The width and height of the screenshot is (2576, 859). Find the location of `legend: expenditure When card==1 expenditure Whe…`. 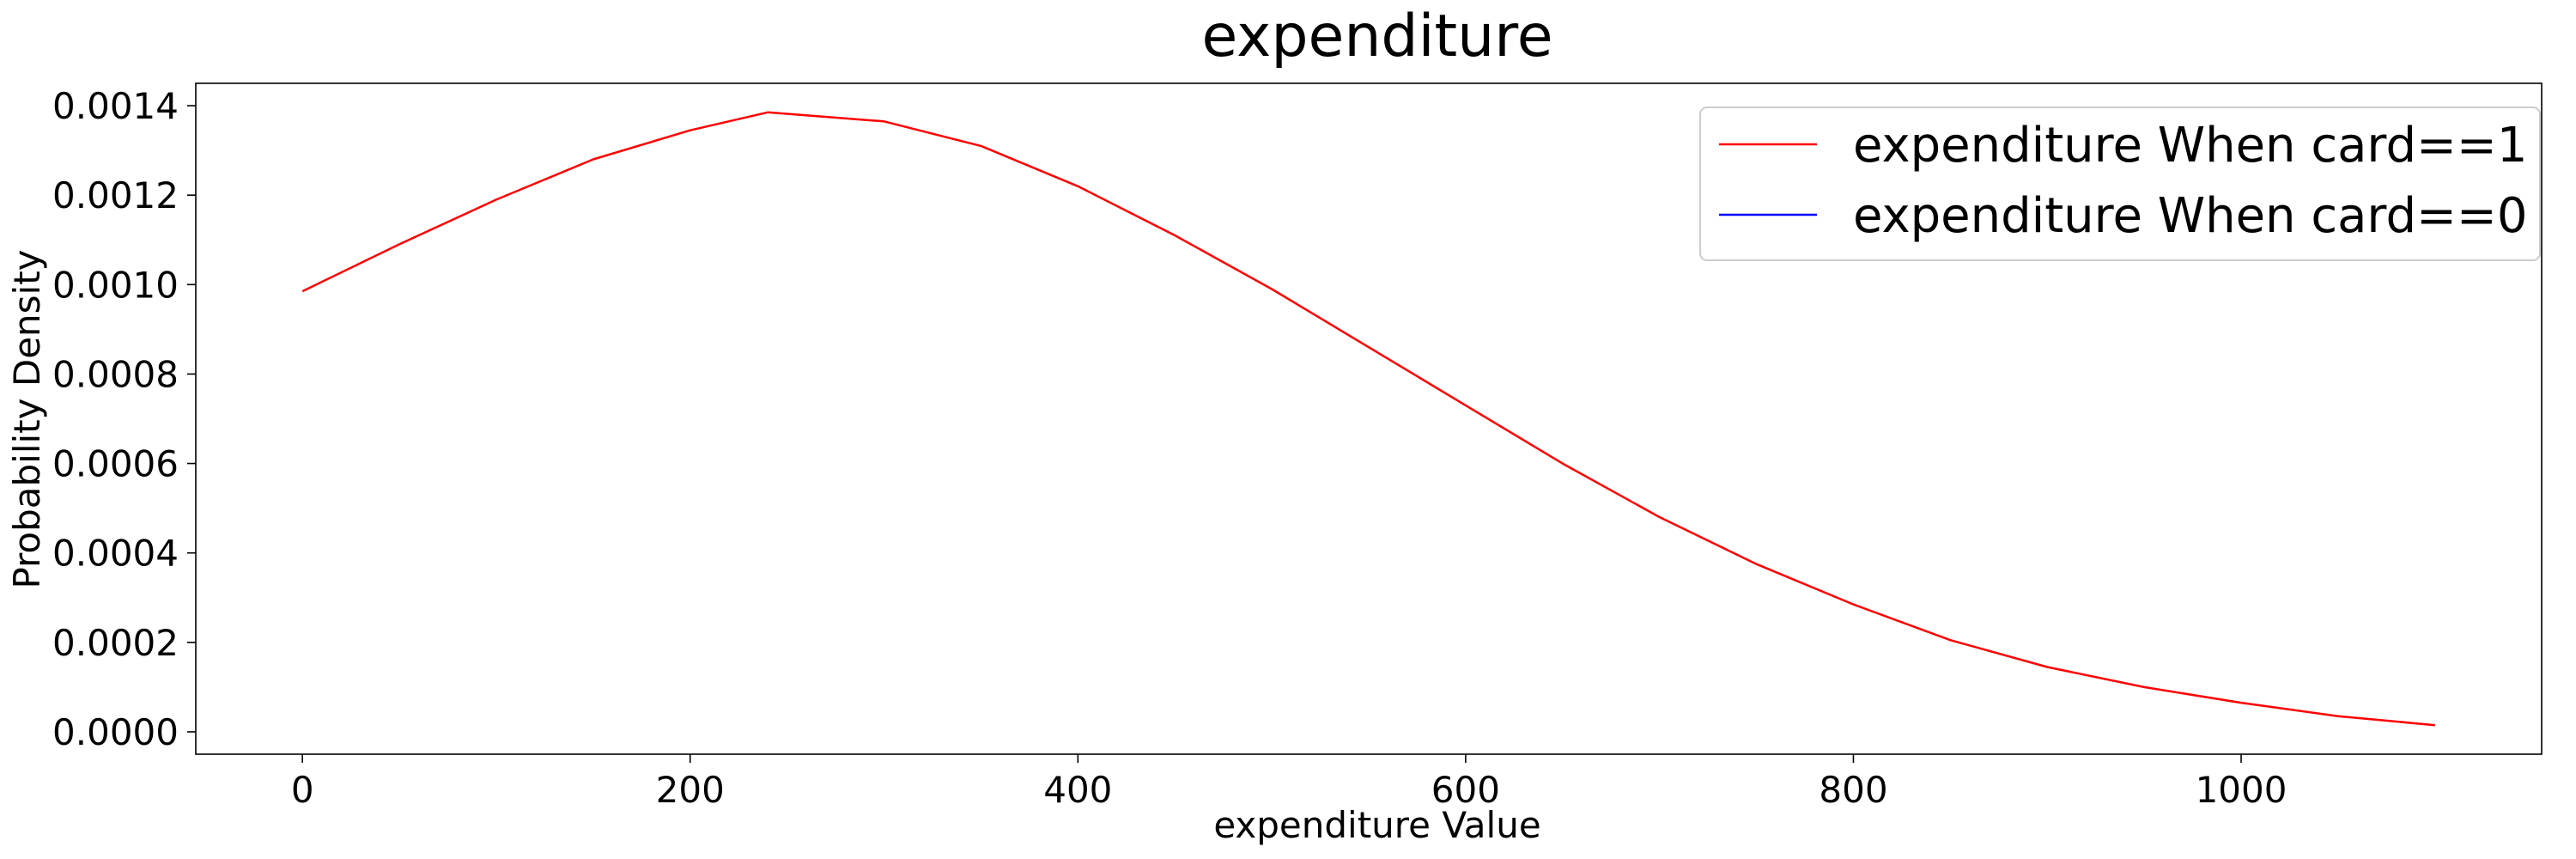

legend: expenditure When card==1 expenditure Whe… is located at coordinates (2120, 184).